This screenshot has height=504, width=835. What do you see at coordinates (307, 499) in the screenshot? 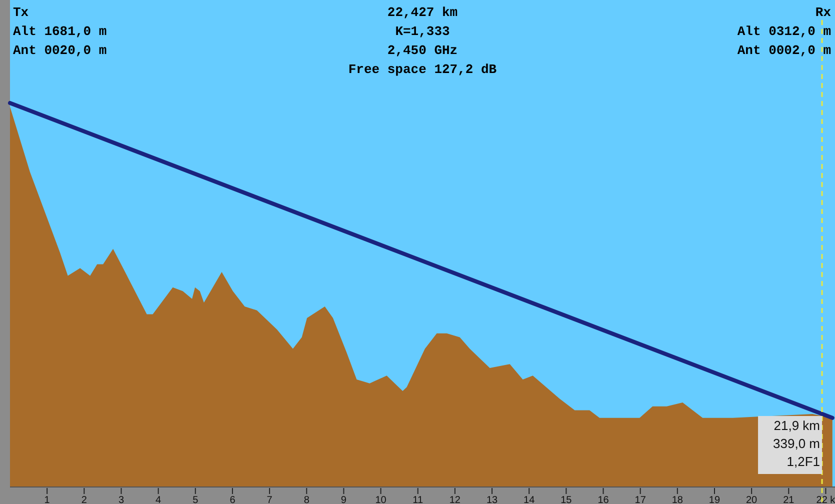
I see `x-tick-label: 8` at bounding box center [307, 499].